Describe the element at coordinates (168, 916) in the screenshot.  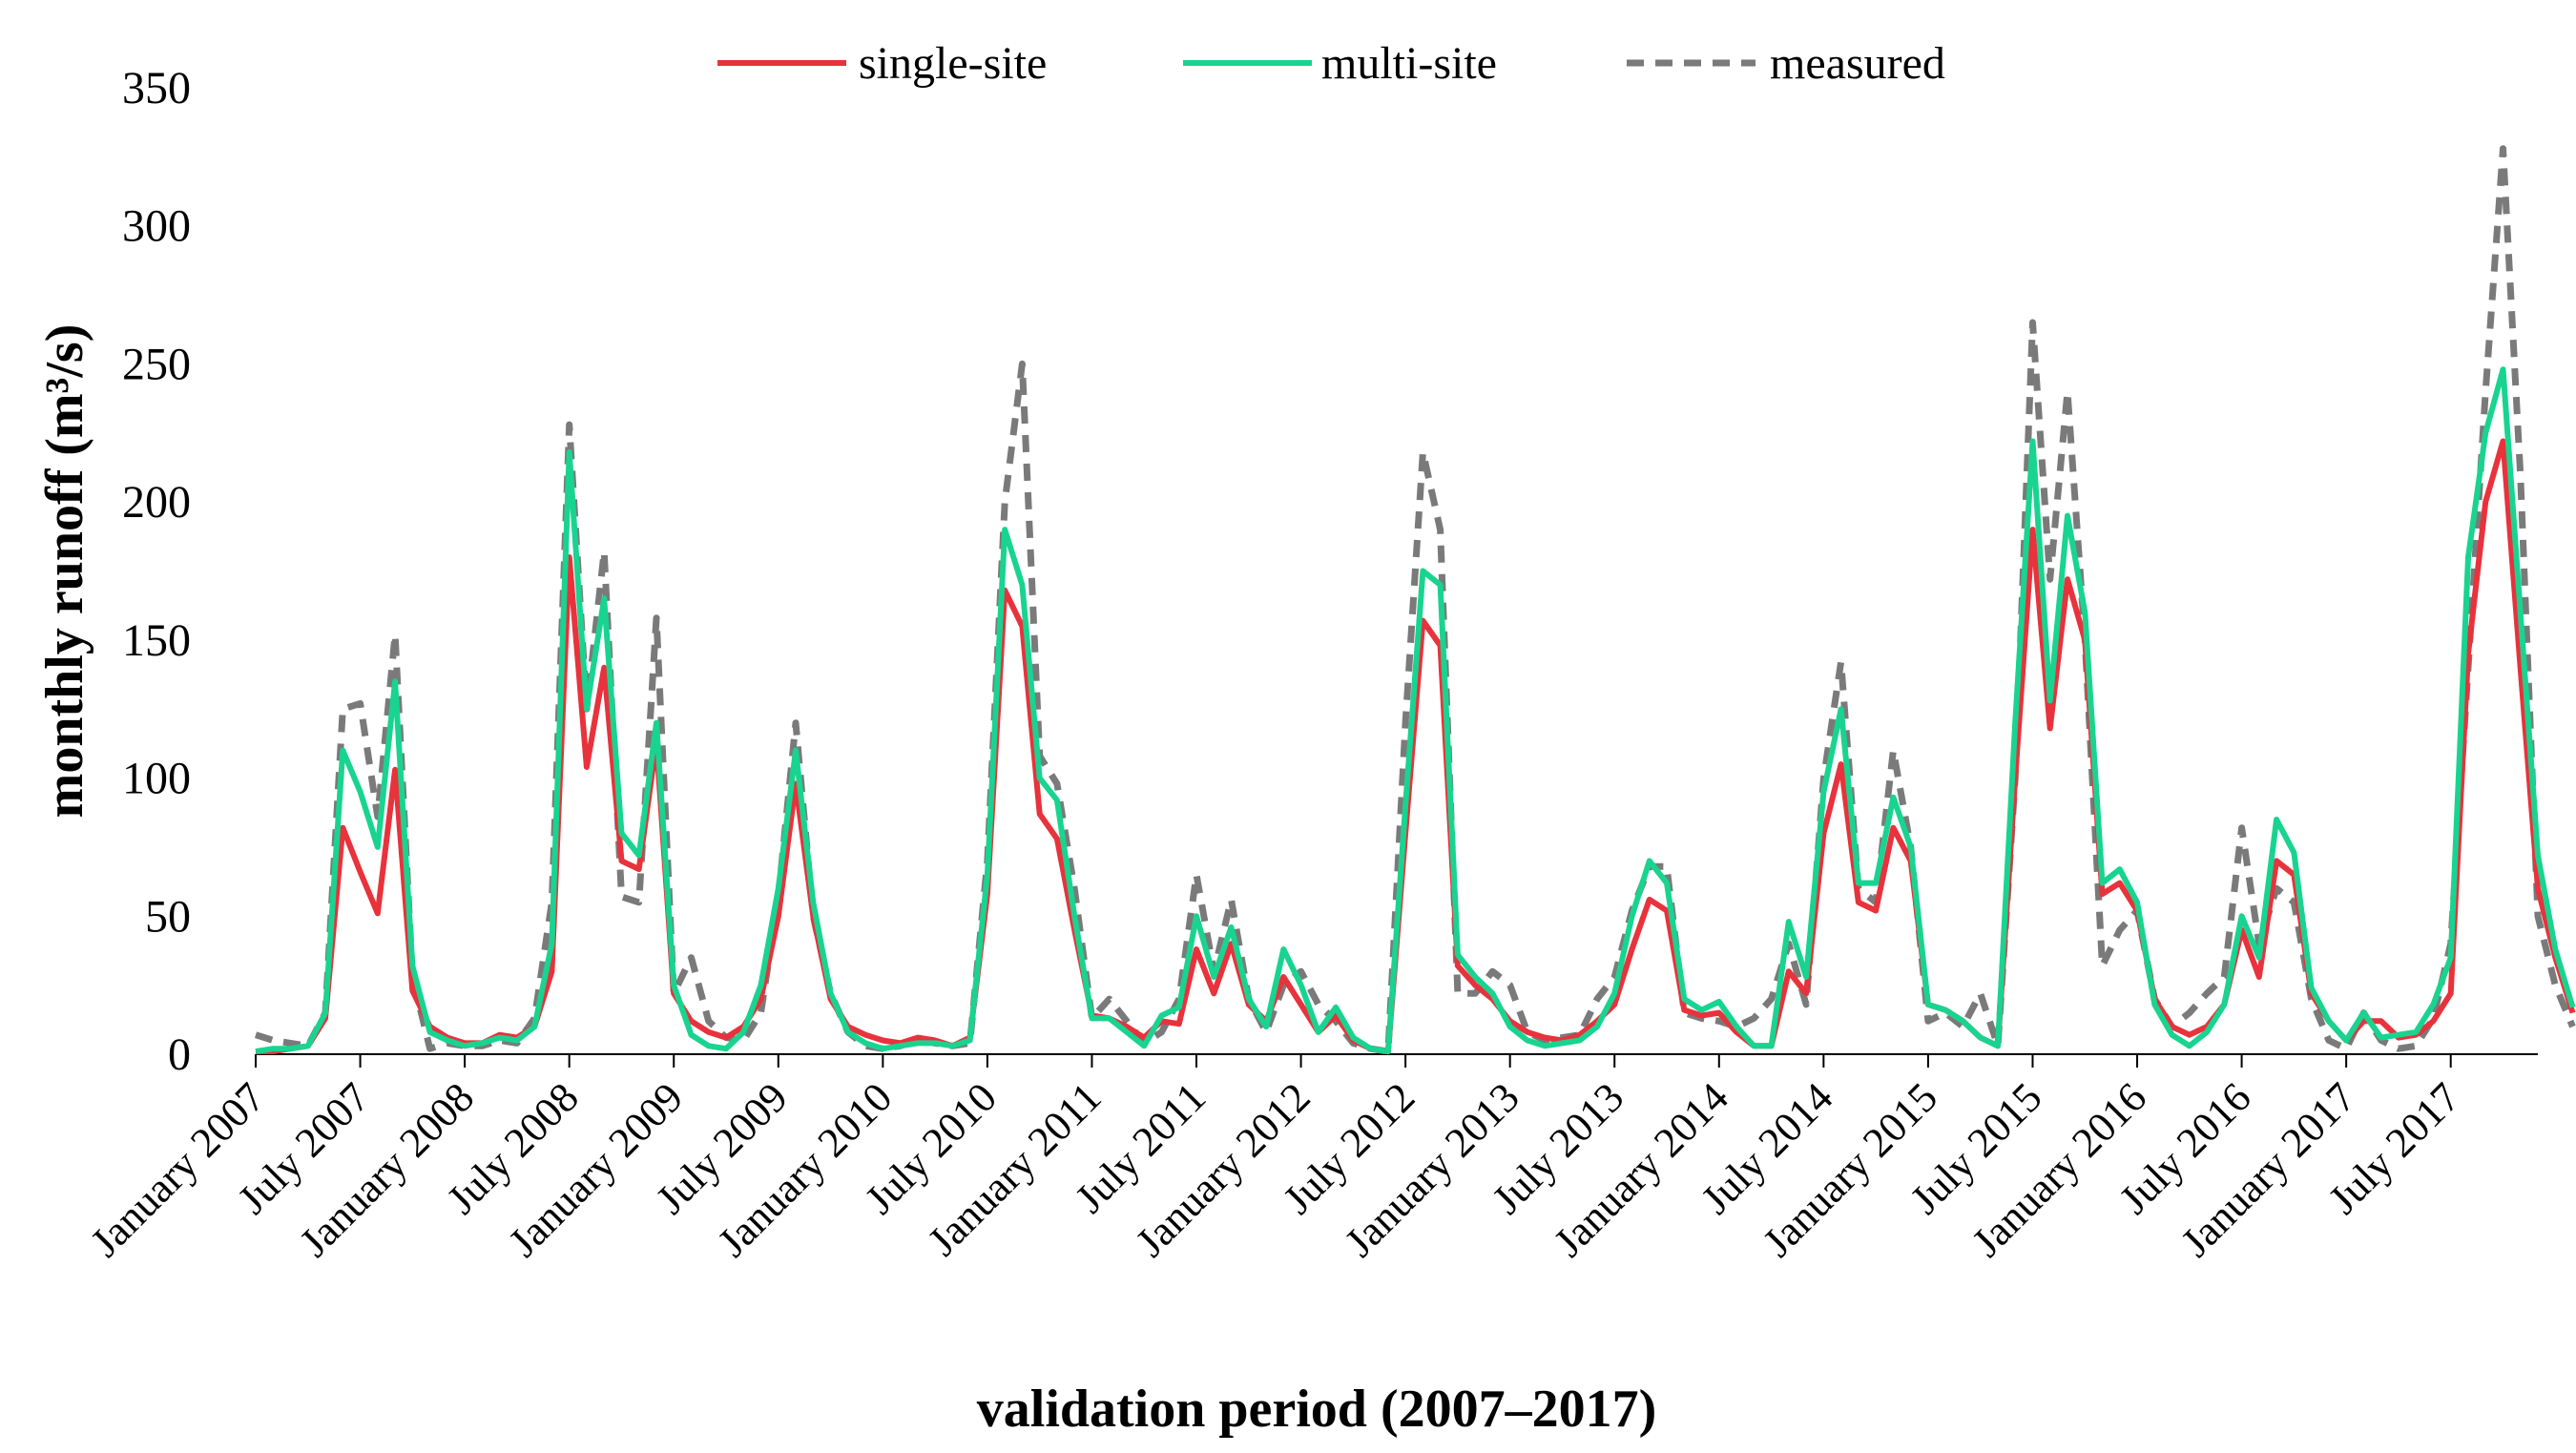
I see `y-tick-label-50: 50` at that location.